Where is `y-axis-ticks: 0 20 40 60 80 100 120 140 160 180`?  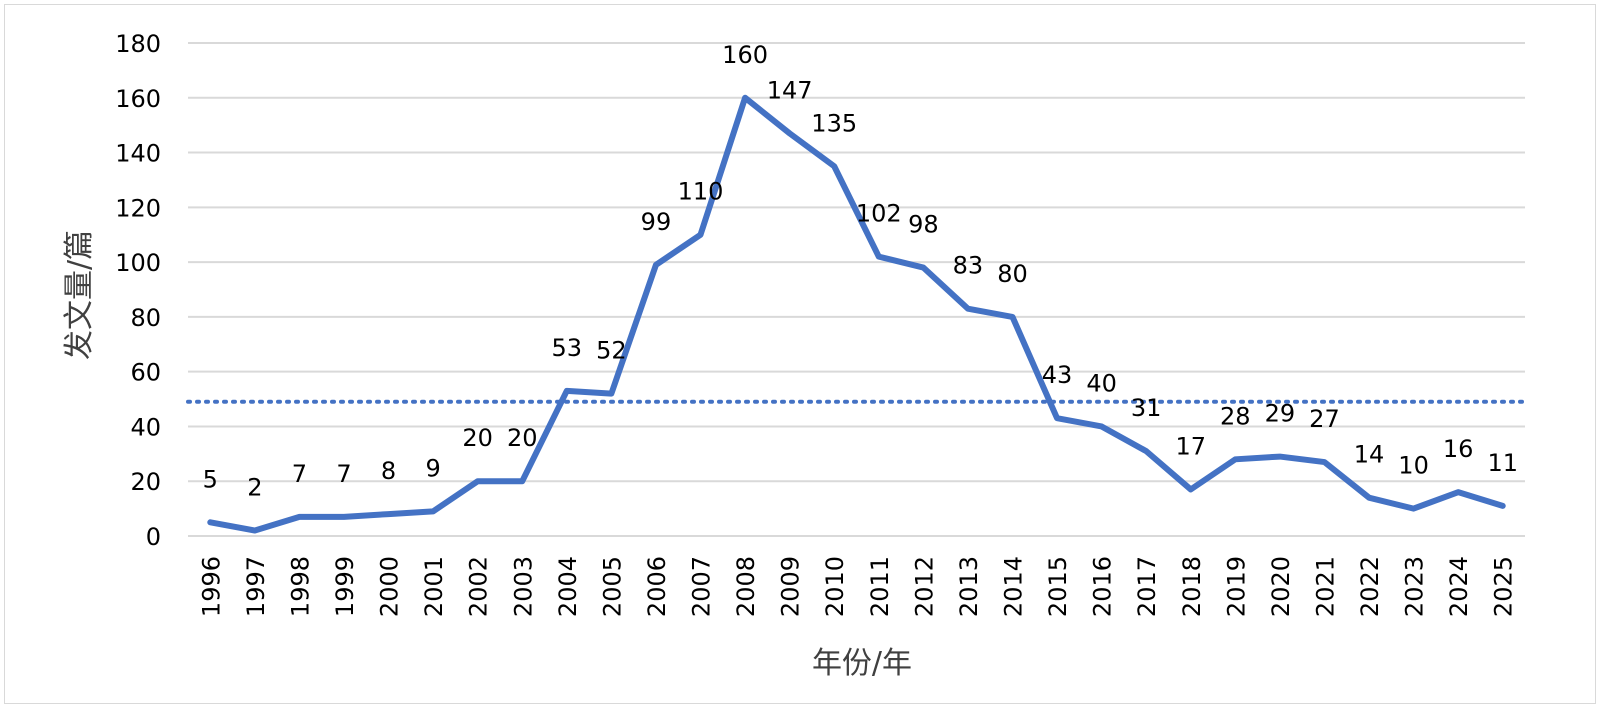 y-axis-ticks: 0 20 40 60 80 100 120 140 160 180 is located at coordinates (138, 290).